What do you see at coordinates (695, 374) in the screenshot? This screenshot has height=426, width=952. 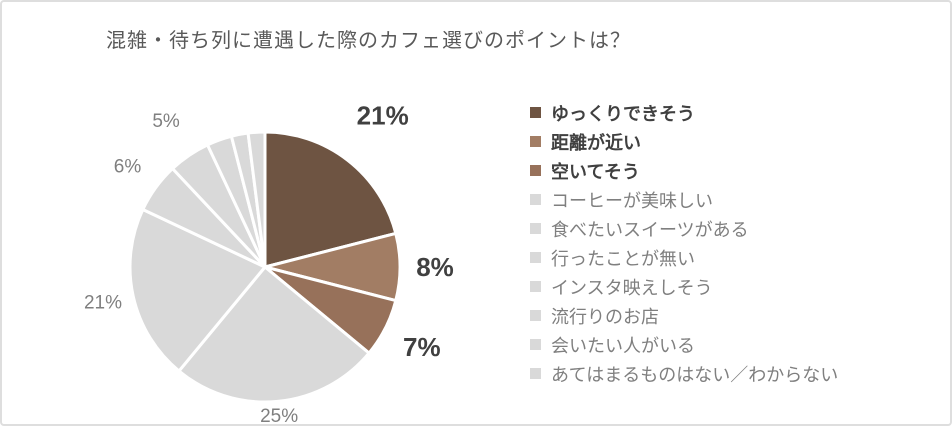 I see `legend-item-label: あてはまるものはない／わからない` at bounding box center [695, 374].